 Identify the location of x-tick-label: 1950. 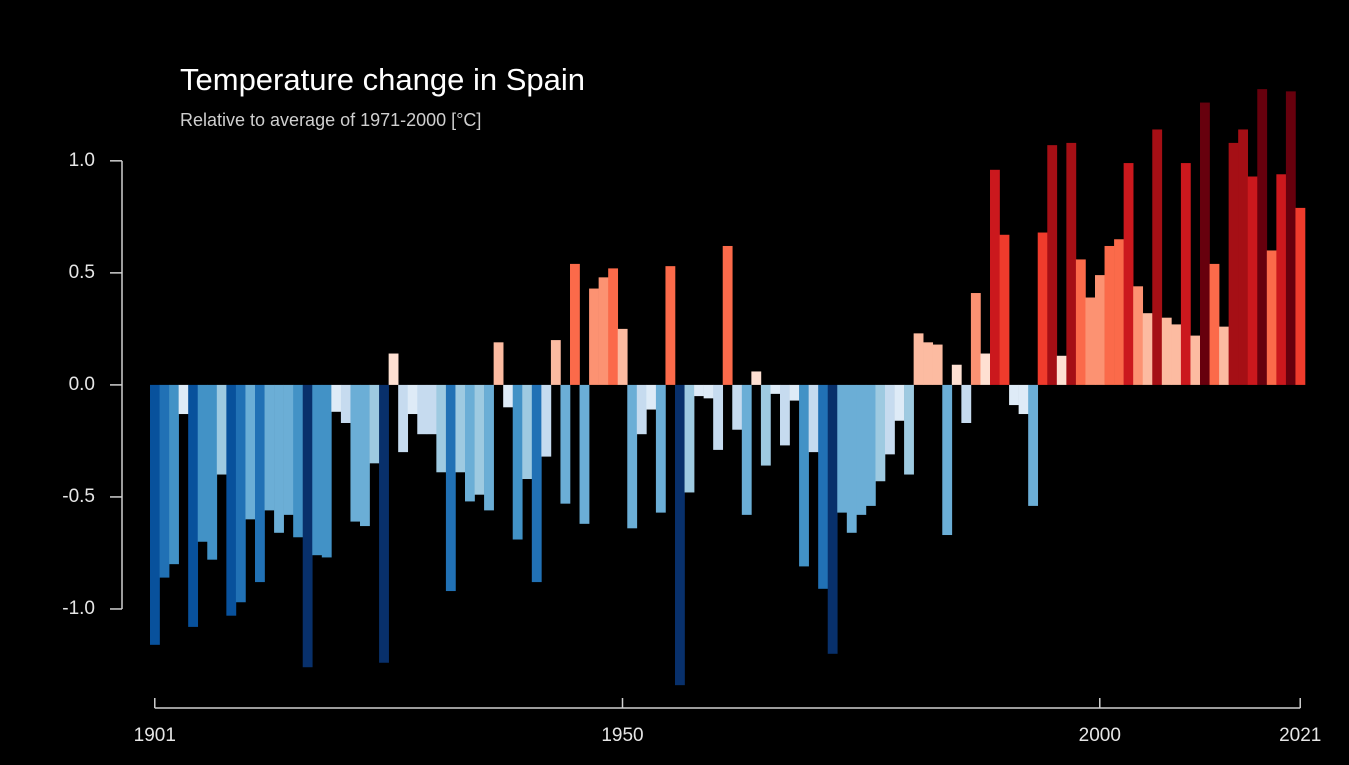
(622, 735).